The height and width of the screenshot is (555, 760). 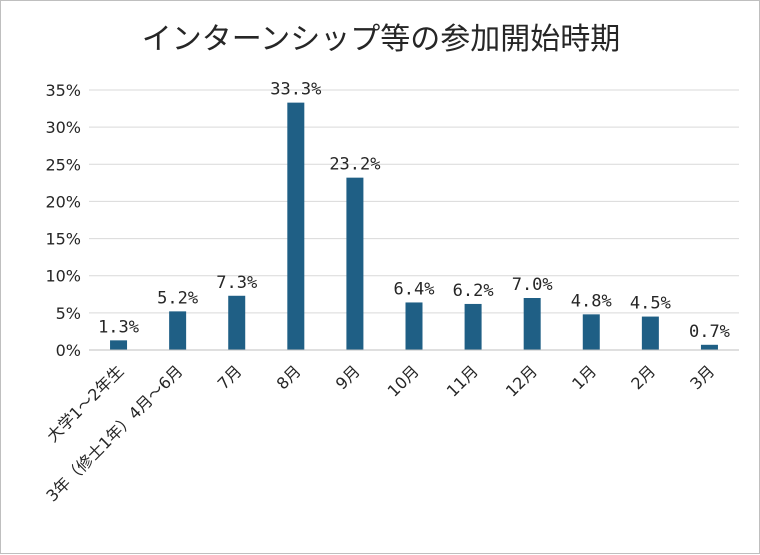 What do you see at coordinates (462, 380) in the screenshot?
I see `x-tick-label: 11月` at bounding box center [462, 380].